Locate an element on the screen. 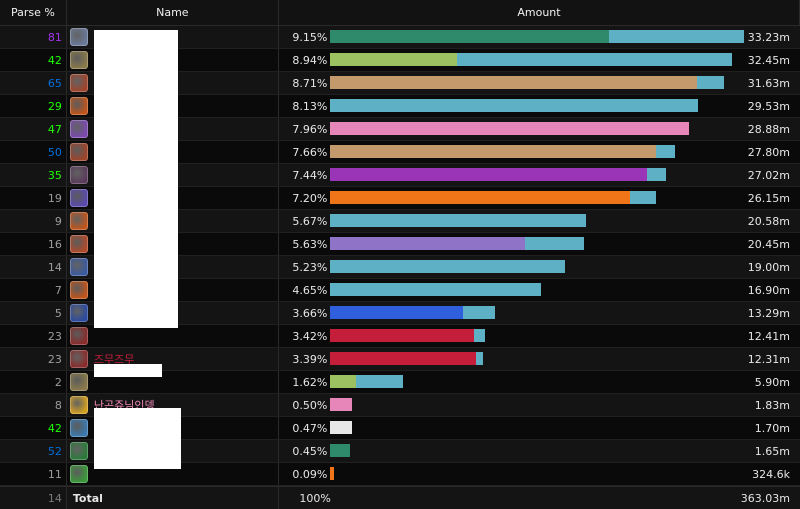 The height and width of the screenshot is (509, 800). percent-value: 7.20% is located at coordinates (310, 198).